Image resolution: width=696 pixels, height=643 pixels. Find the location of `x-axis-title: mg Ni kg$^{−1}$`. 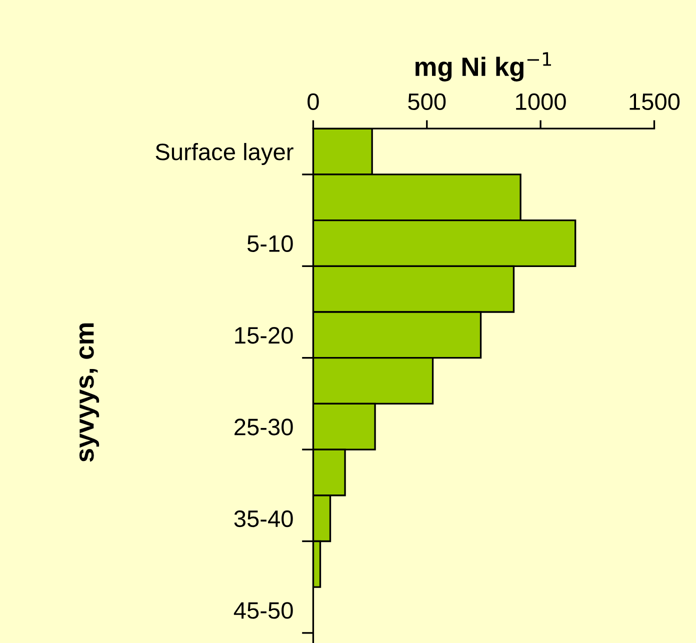

x-axis-title: mg Ni kg$^{−1}$ is located at coordinates (483, 67).